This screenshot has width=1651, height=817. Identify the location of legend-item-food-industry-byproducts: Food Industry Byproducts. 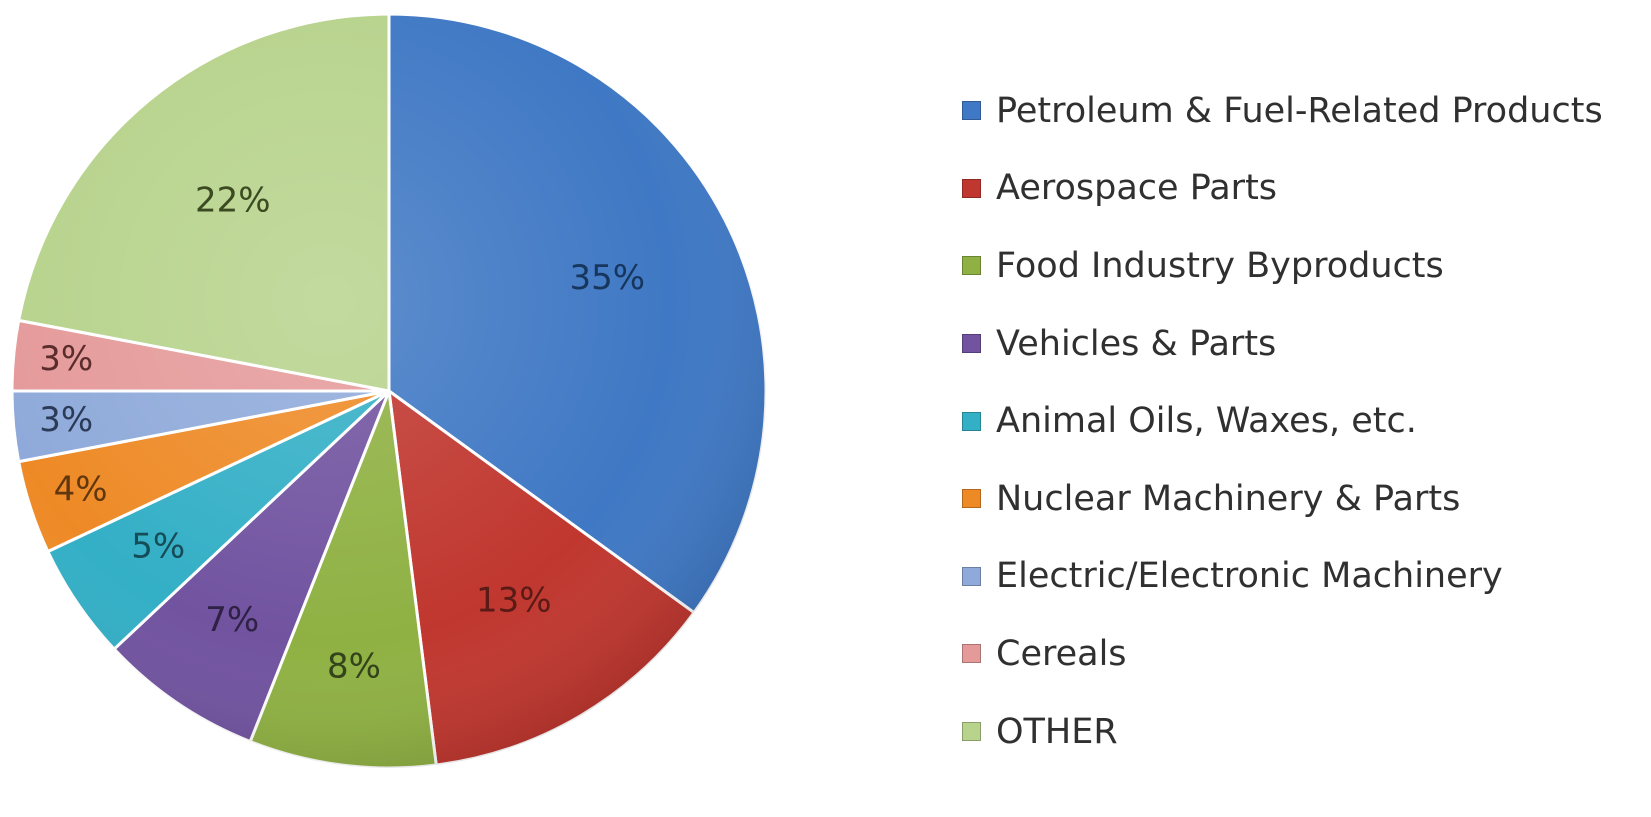
(1282, 266).